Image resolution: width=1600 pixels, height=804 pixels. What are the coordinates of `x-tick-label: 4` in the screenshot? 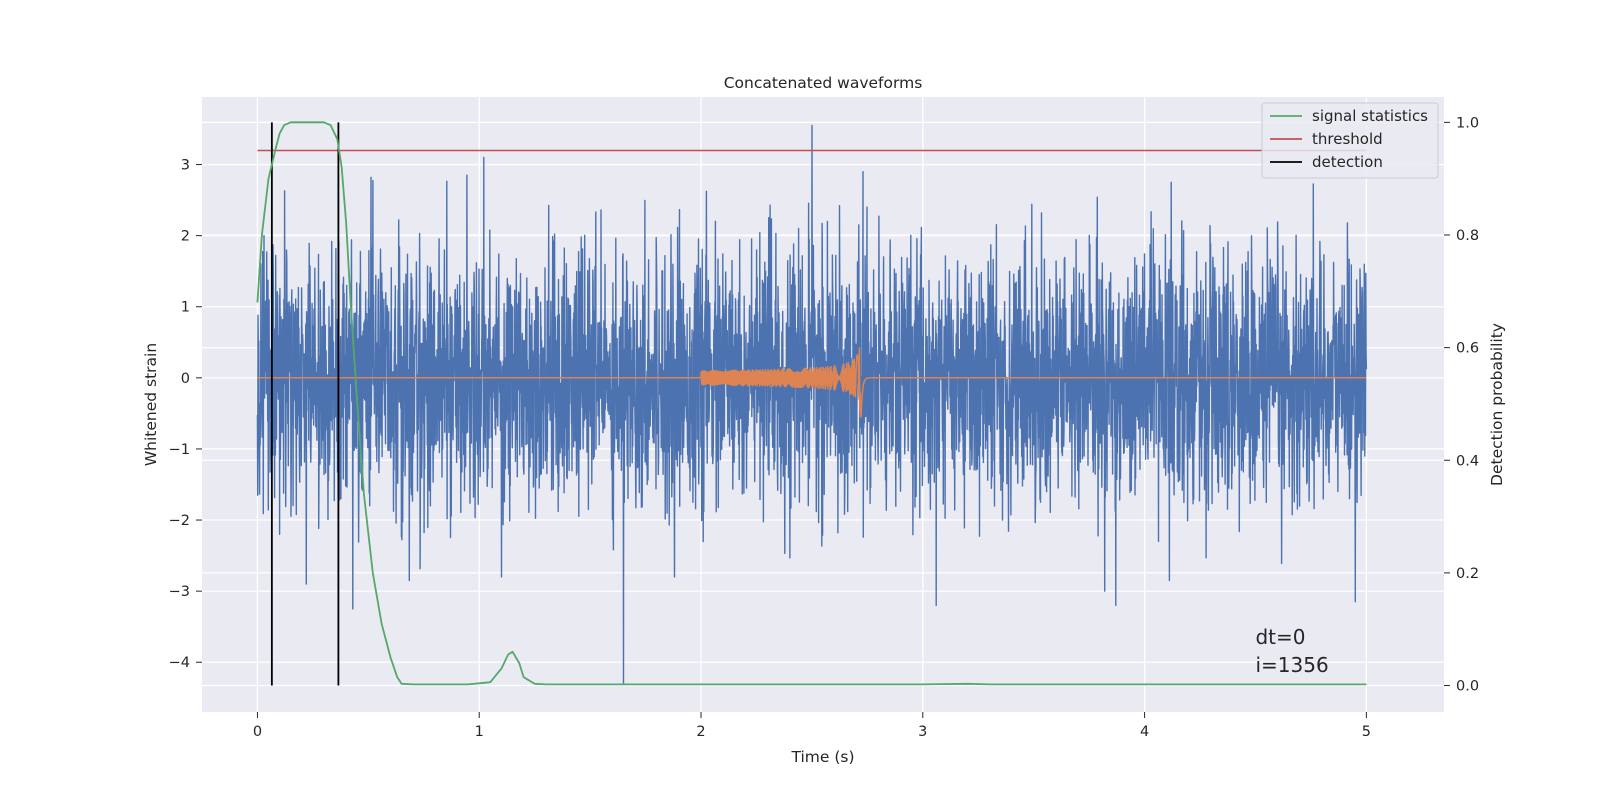 It's located at (1144, 732).